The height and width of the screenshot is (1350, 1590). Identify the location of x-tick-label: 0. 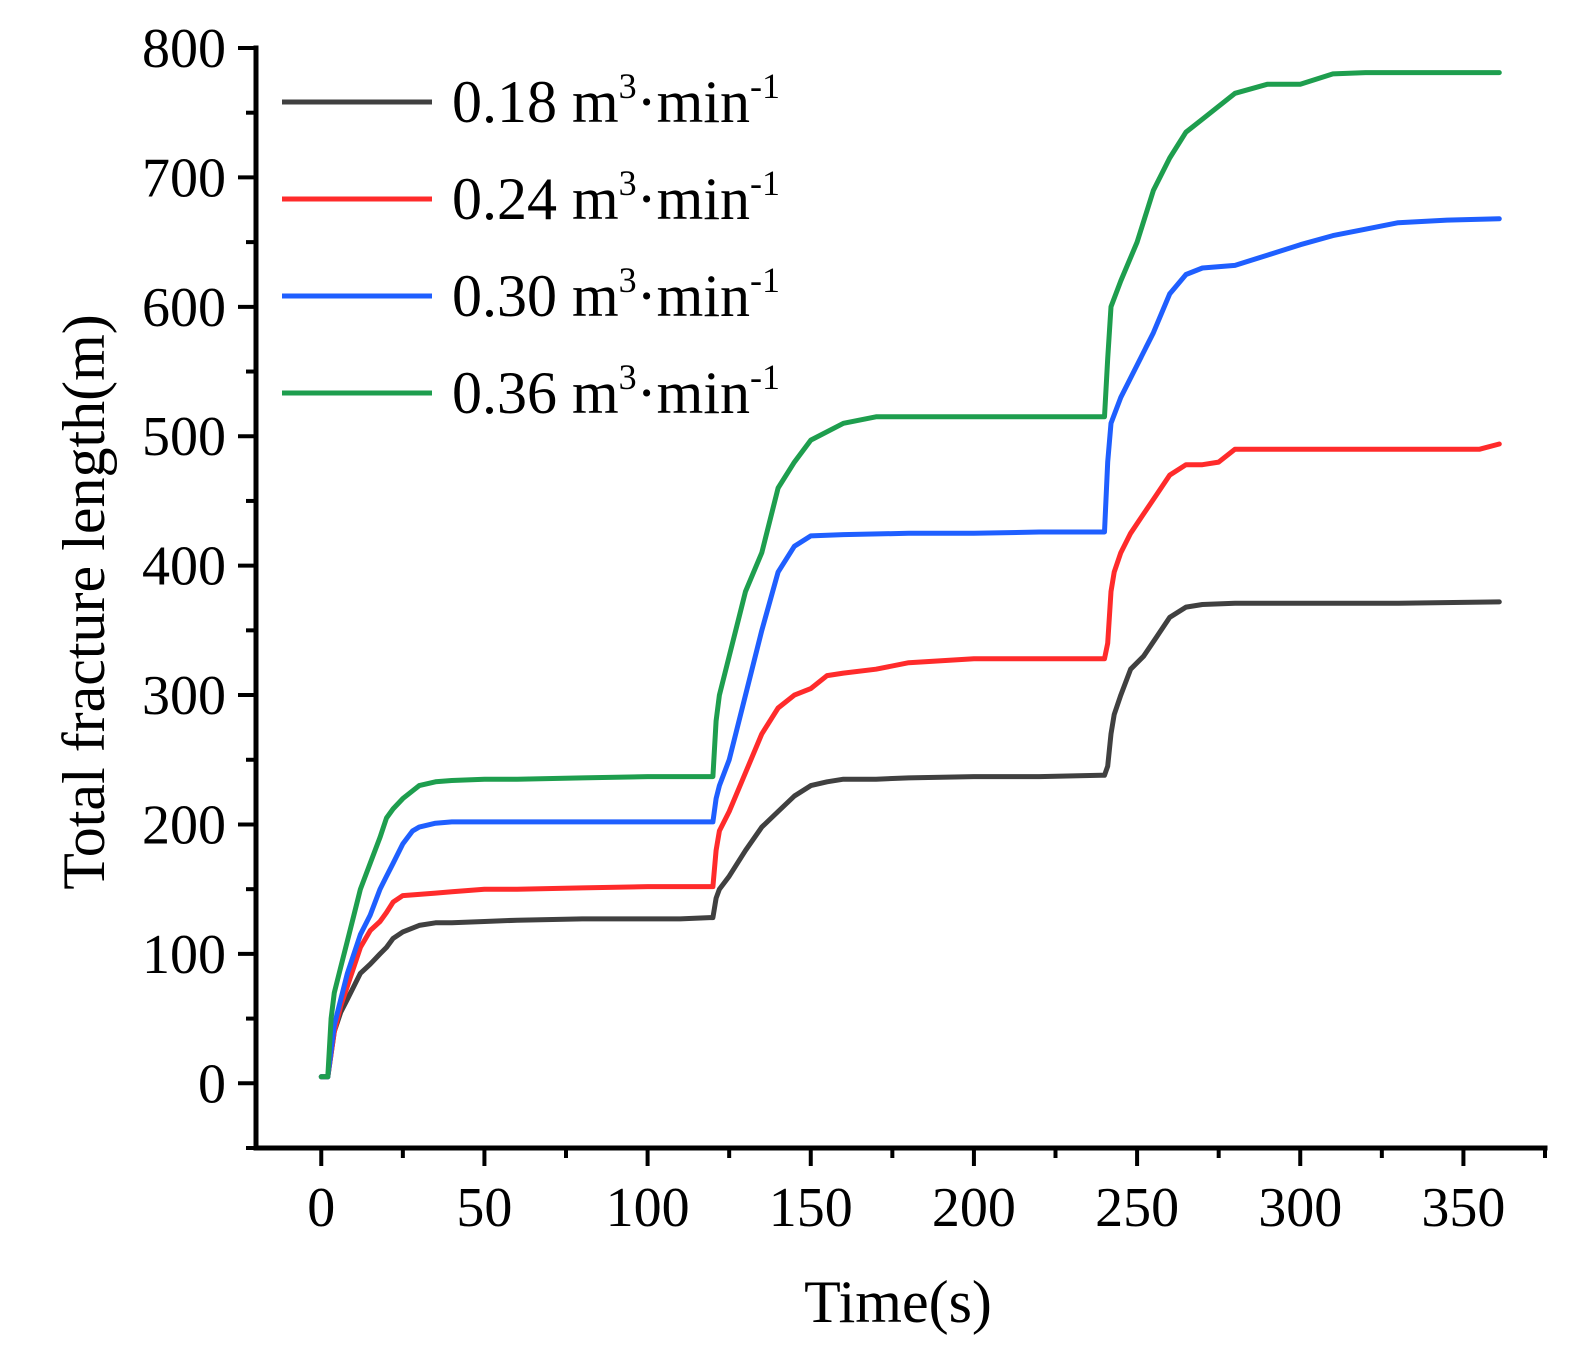
(321, 1208).